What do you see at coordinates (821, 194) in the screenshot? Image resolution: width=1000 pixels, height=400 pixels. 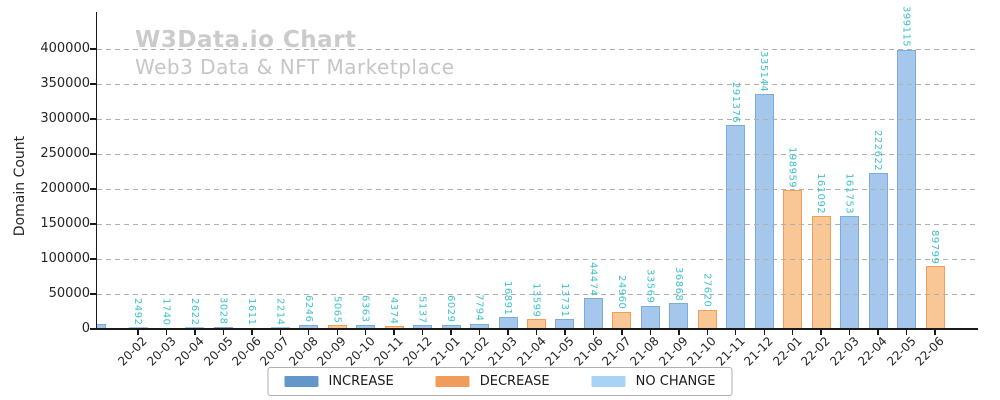 I see `bar-value-label: 161092` at bounding box center [821, 194].